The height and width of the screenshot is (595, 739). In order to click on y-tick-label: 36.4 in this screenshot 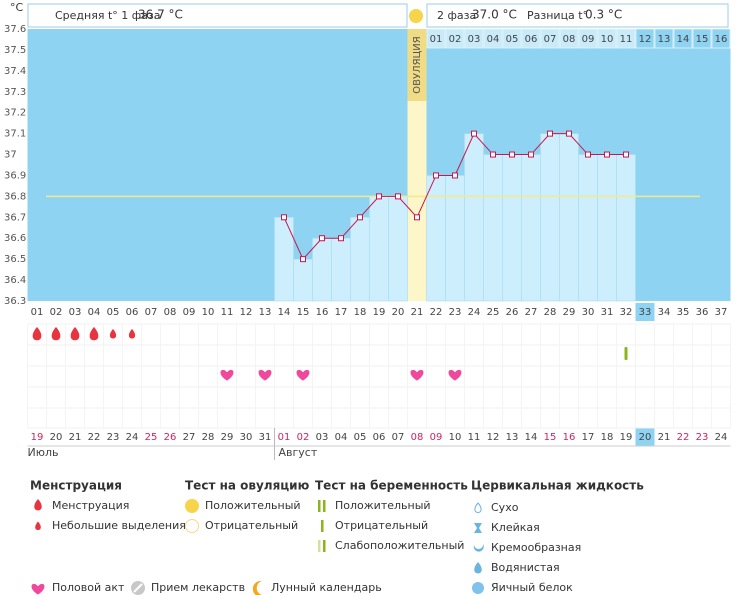, I will do `click(15, 280)`.